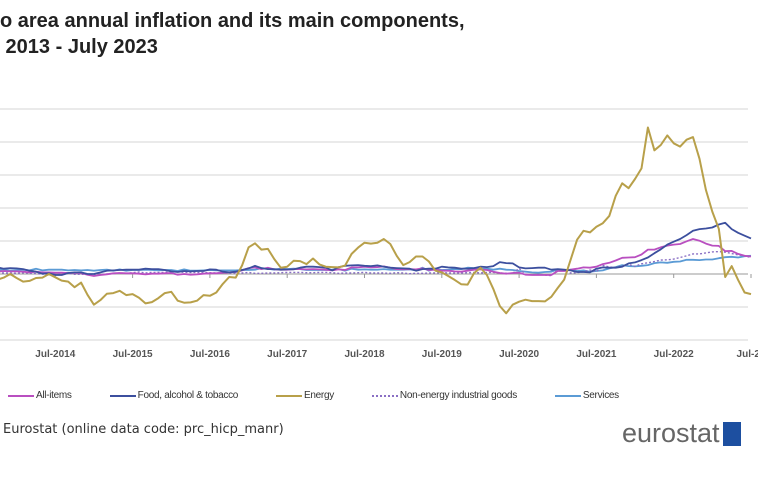 The image size is (758, 485). I want to click on legend-label: Non-energy industrial goods, so click(458, 395).